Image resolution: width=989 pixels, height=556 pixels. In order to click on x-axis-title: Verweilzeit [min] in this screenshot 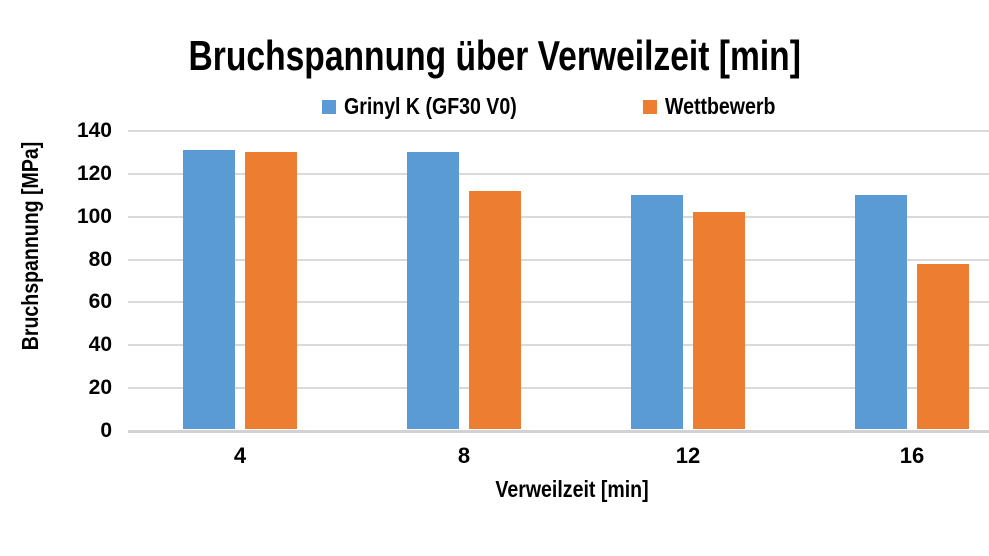, I will do `click(572, 489)`.